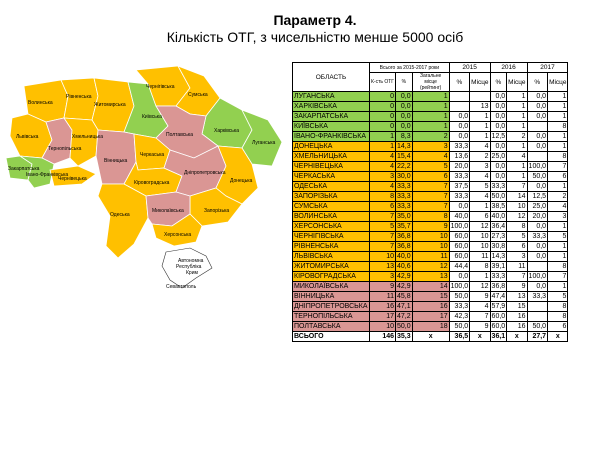 The width and height of the screenshot is (600, 450). I want to click on map-label-zakarpatska: Закарпатська, so click(24, 169).